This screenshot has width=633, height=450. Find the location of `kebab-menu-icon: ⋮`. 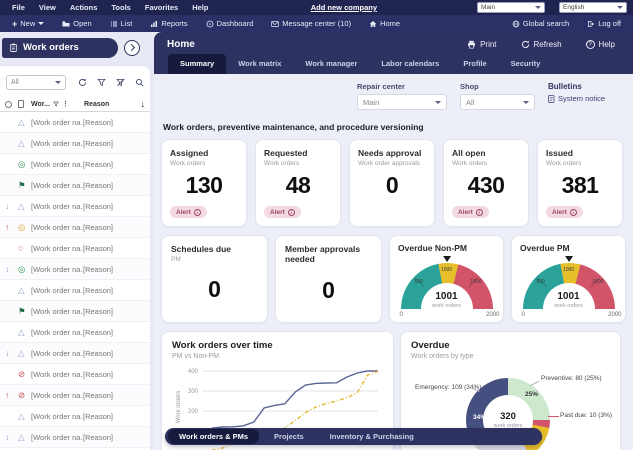

kebab-menu-icon: ⋮ is located at coordinates (65, 104).